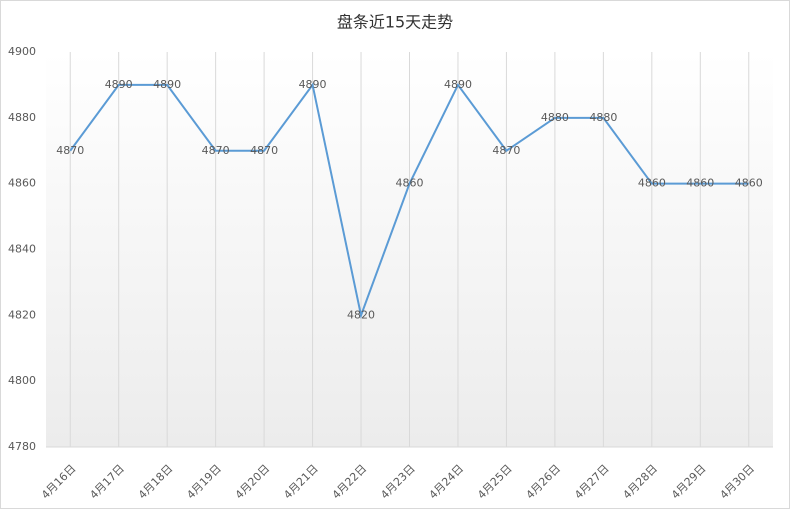 The image size is (790, 509). I want to click on y-tick-label: 4820, so click(22, 314).